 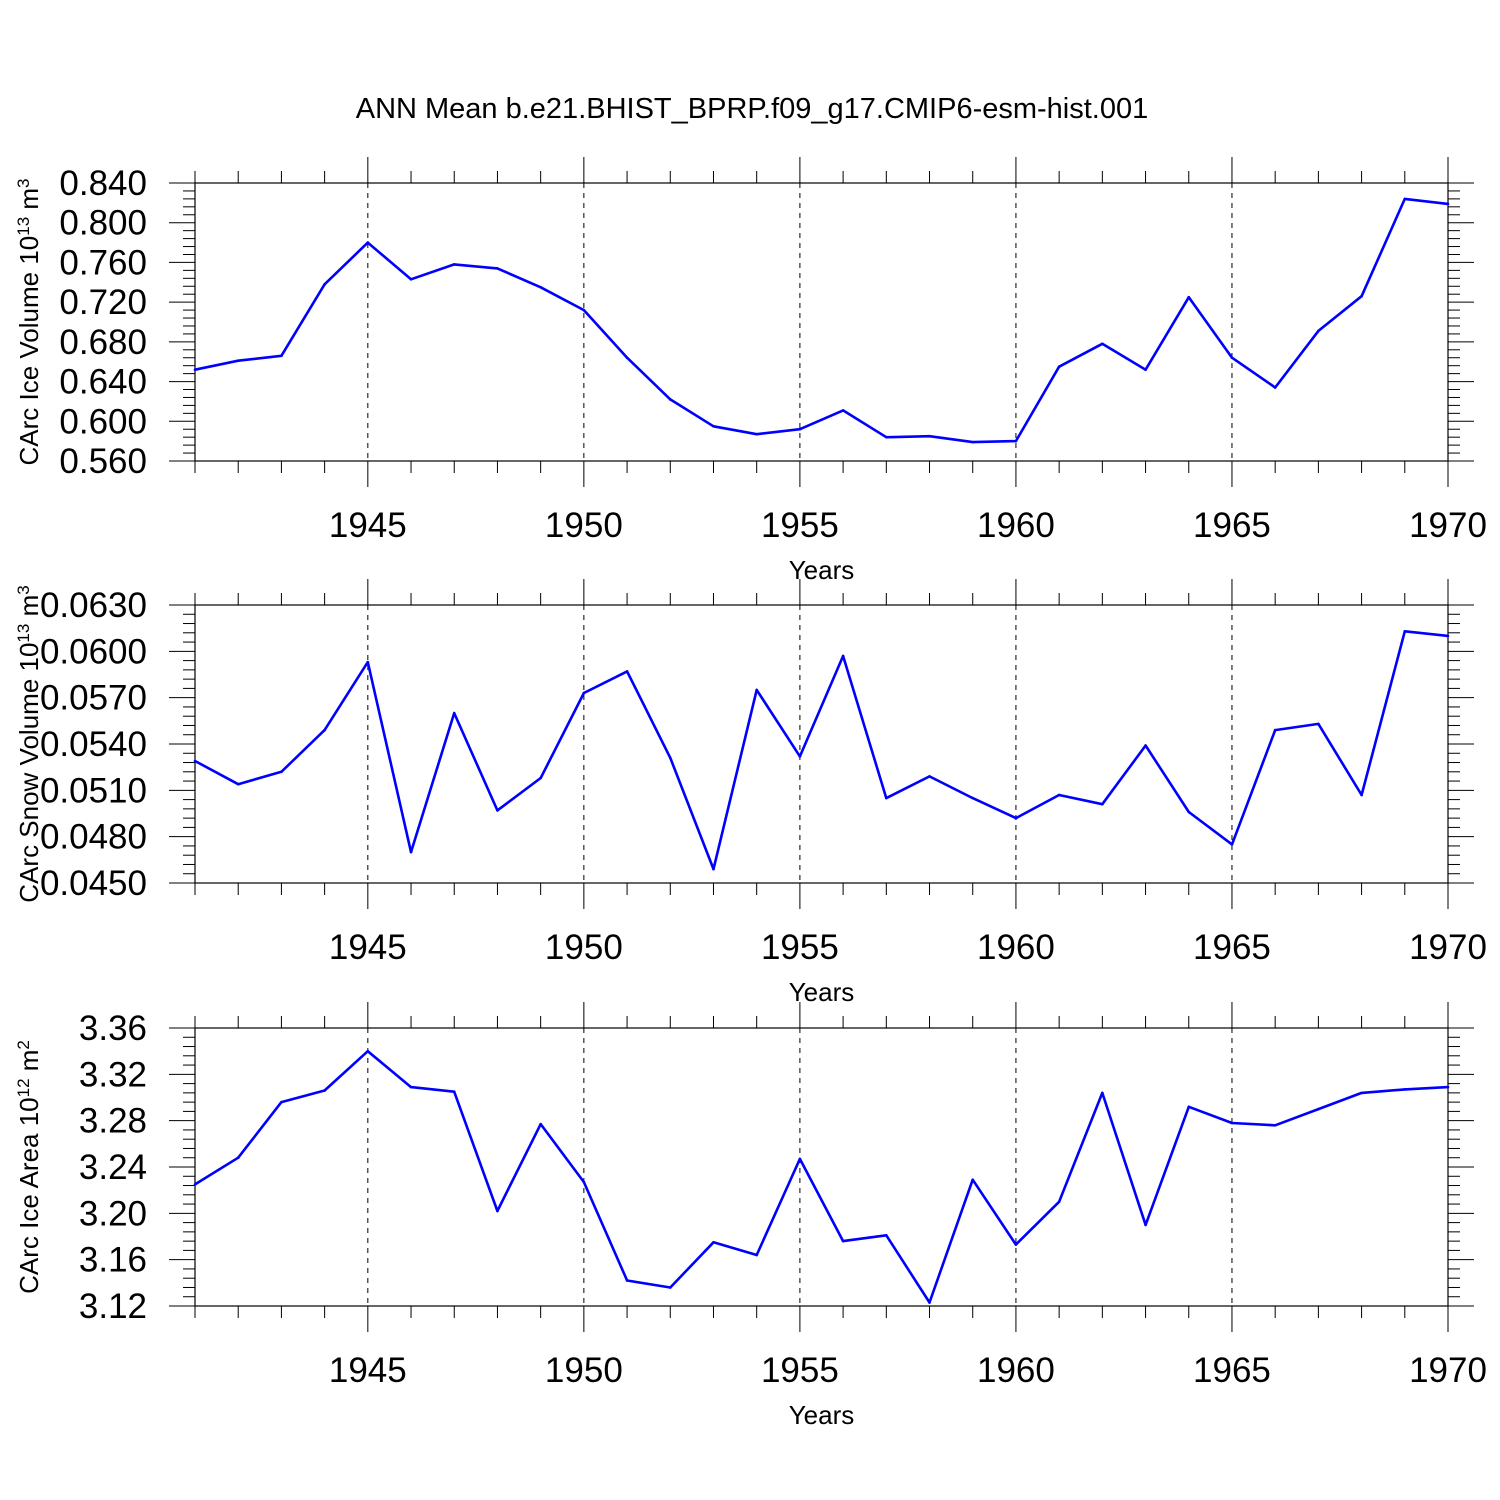 I want to click on y-axis-label: CArc Ice Area 1012 m2, so click(x=29, y=1167).